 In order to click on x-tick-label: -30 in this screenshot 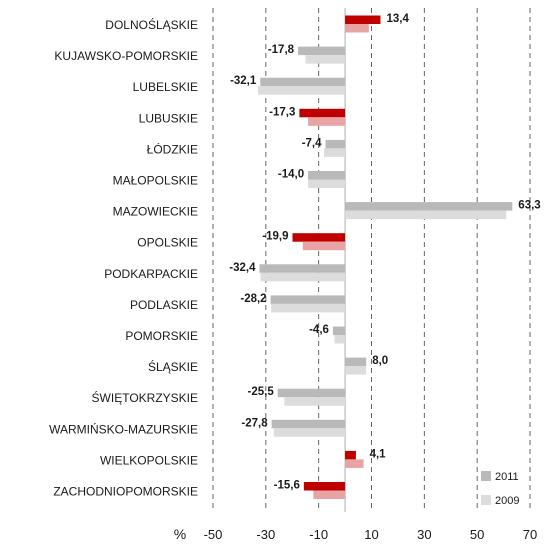, I will do `click(265, 534)`.